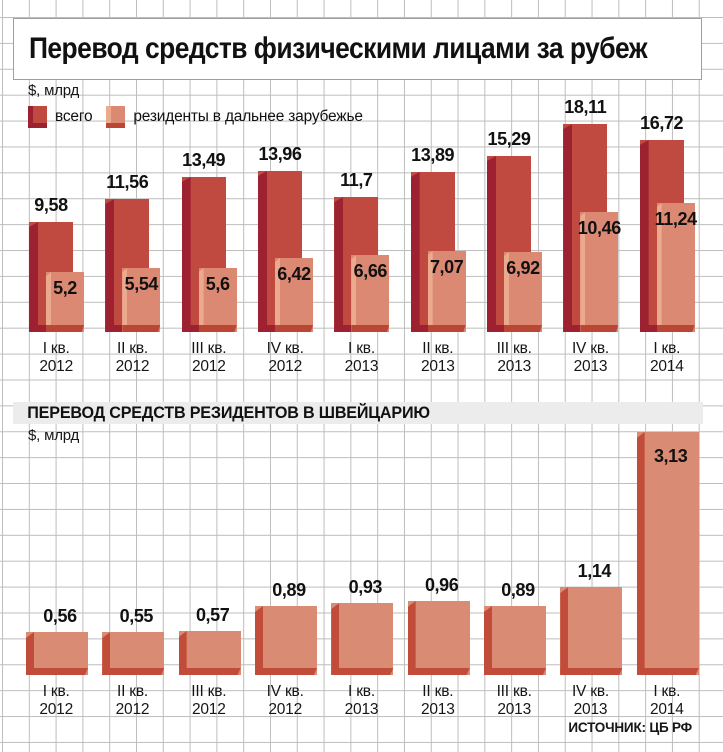 Image resolution: width=723 pixels, height=752 pixels. I want to click on bar-group: 0,93, so click(361, 550).